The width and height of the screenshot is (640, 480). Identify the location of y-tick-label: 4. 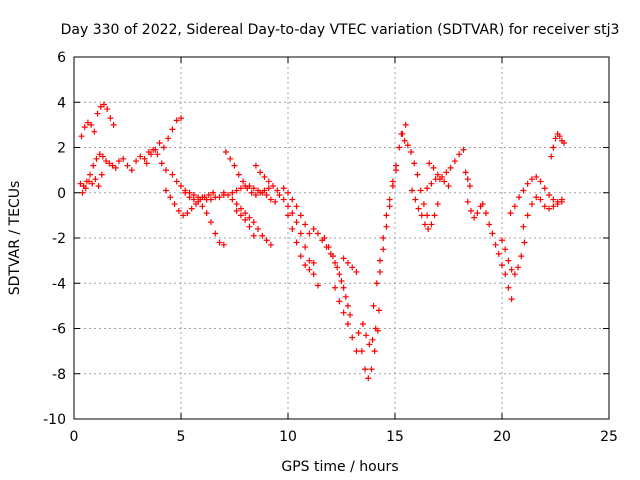
(61, 103).